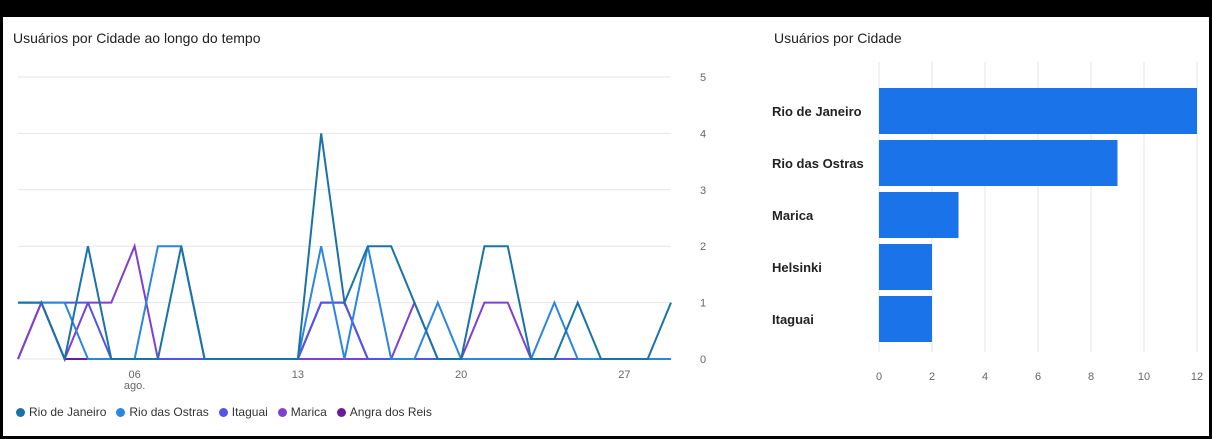 This screenshot has width=1212, height=439. Describe the element at coordinates (703, 78) in the screenshot. I see `y-tick-label: 5` at that location.